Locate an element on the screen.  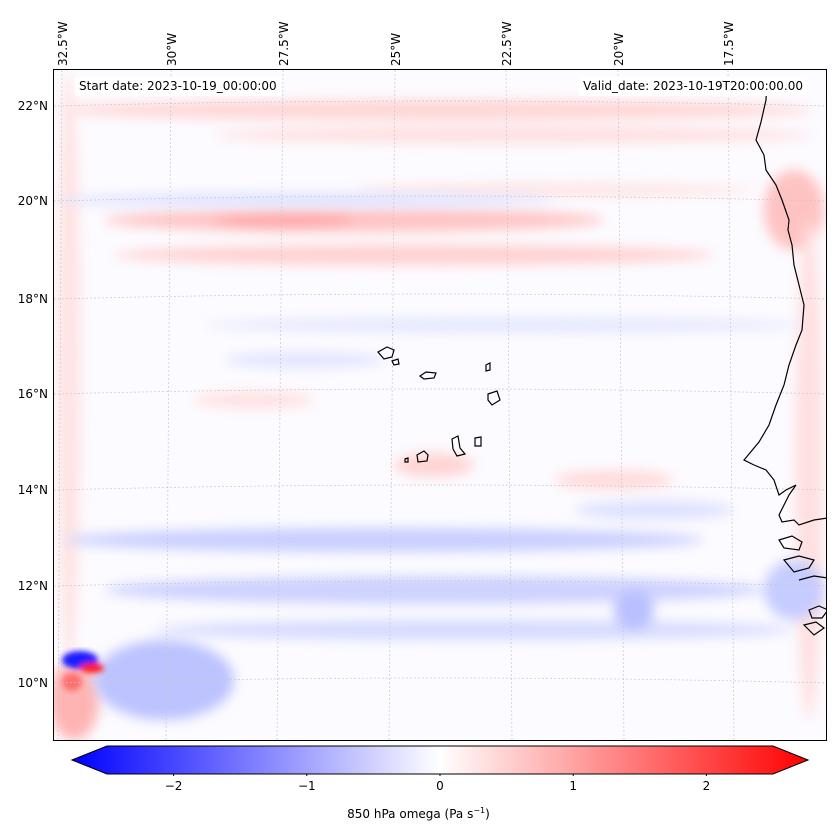
lon-label-20w: 20°W is located at coordinates (619, 49).